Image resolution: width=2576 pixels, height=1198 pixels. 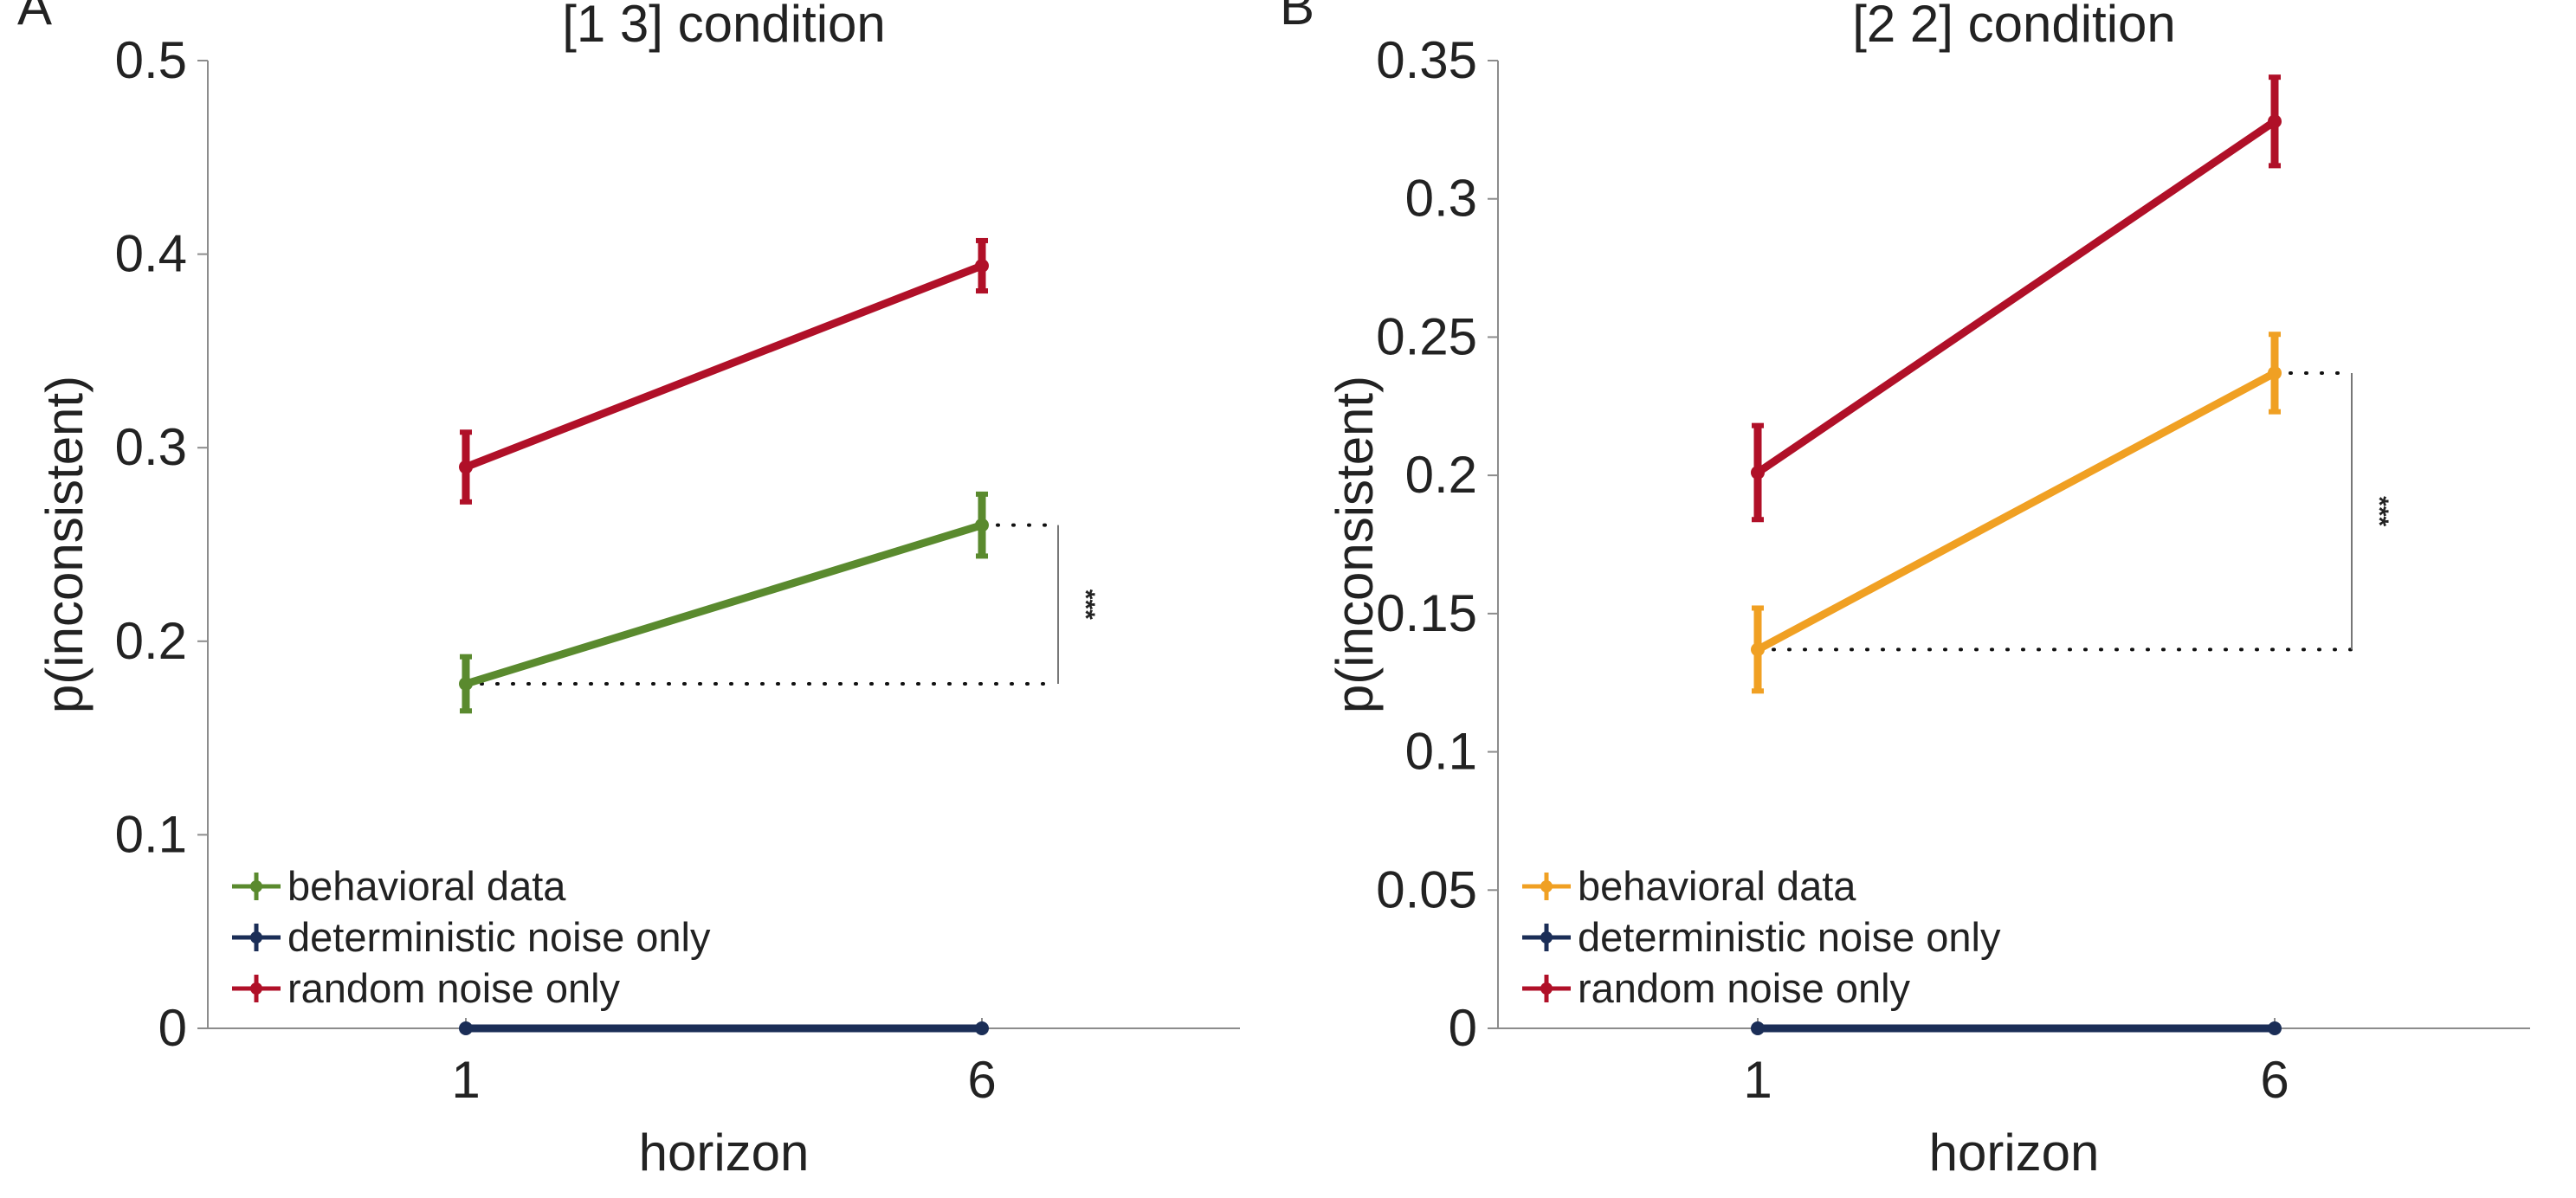 What do you see at coordinates (1426, 336) in the screenshot?
I see `y-tick-label: 0.25` at bounding box center [1426, 336].